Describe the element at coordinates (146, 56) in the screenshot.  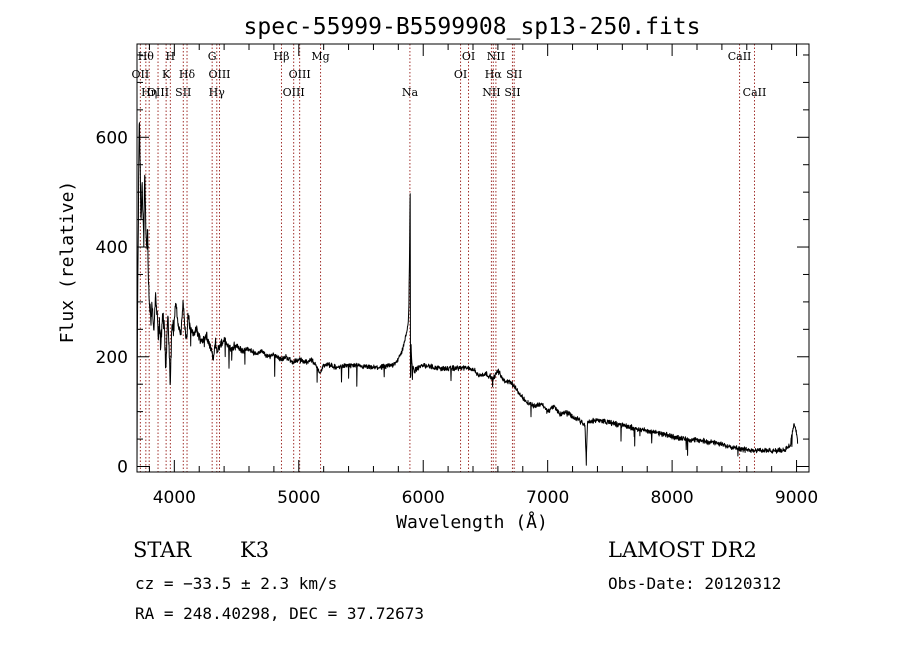
I see `line-label-1: Hθ` at that location.